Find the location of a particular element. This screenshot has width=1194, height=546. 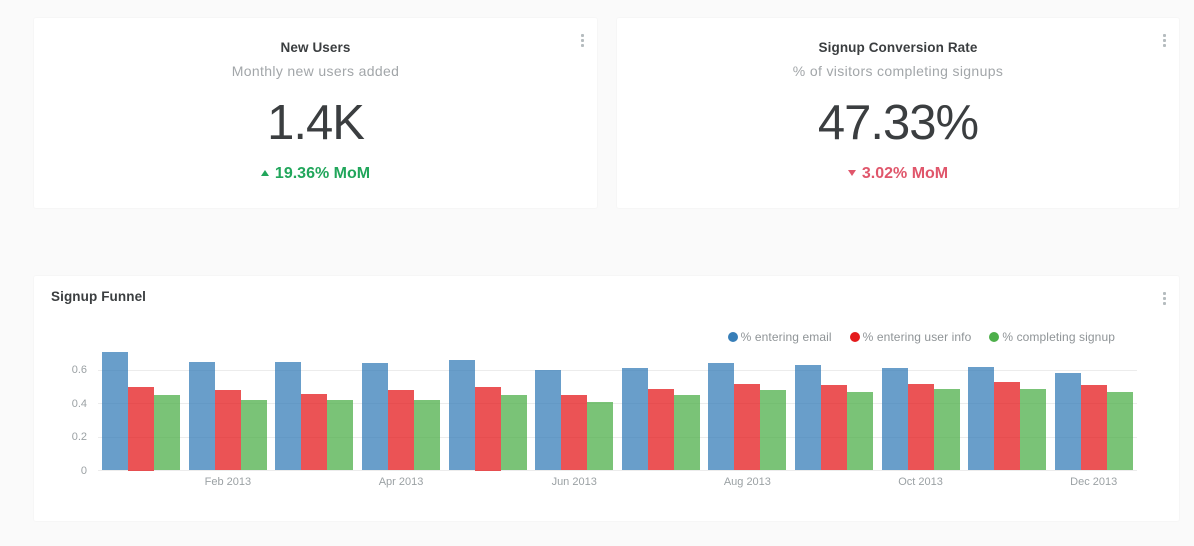

x-tick-label: Oct 2013 is located at coordinates (920, 482).